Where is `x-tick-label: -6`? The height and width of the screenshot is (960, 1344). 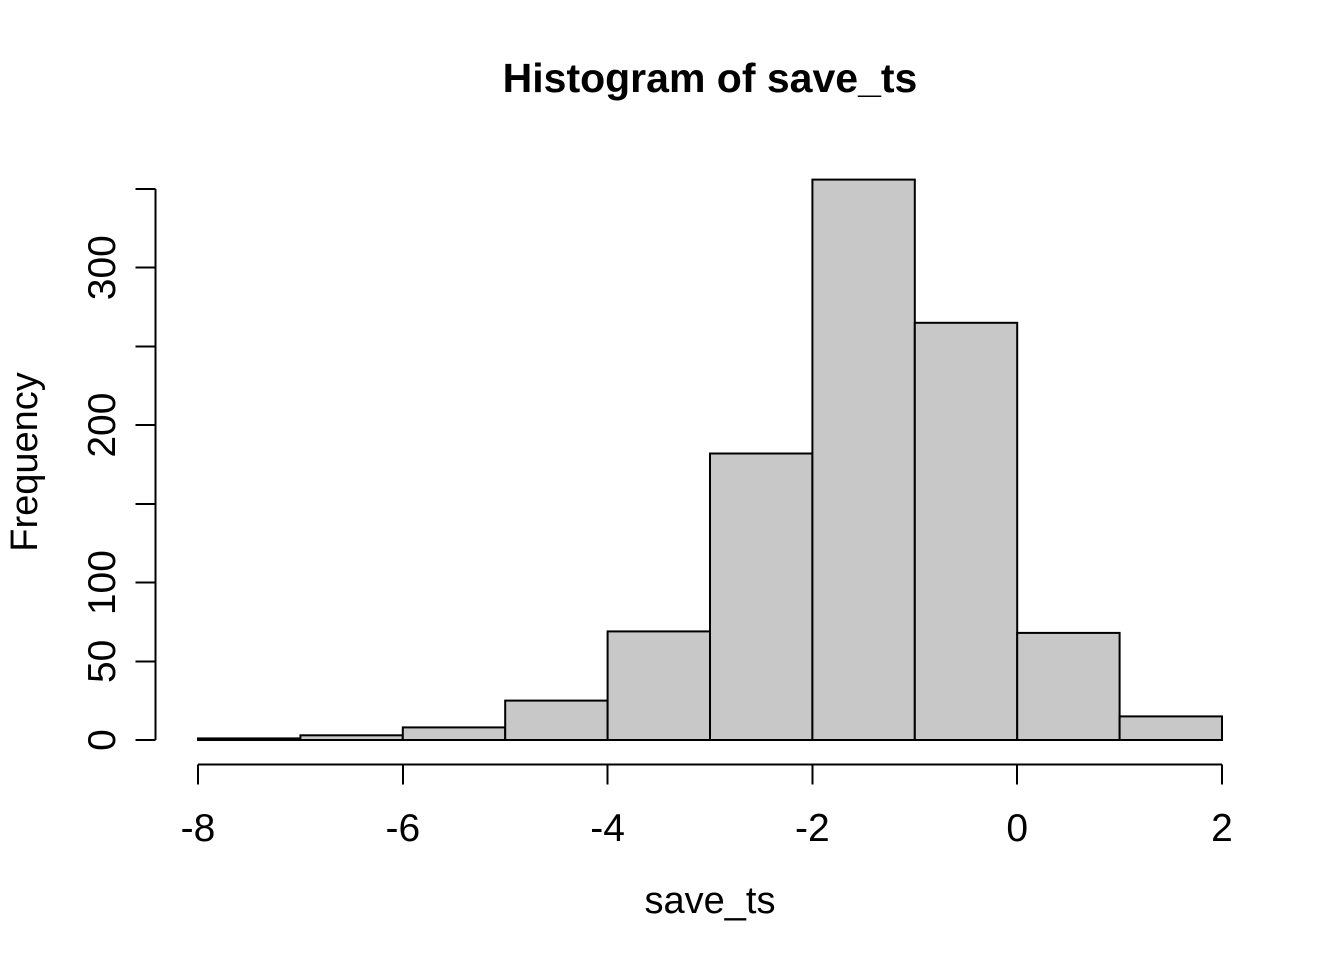
x-tick-label: -6 is located at coordinates (402, 828).